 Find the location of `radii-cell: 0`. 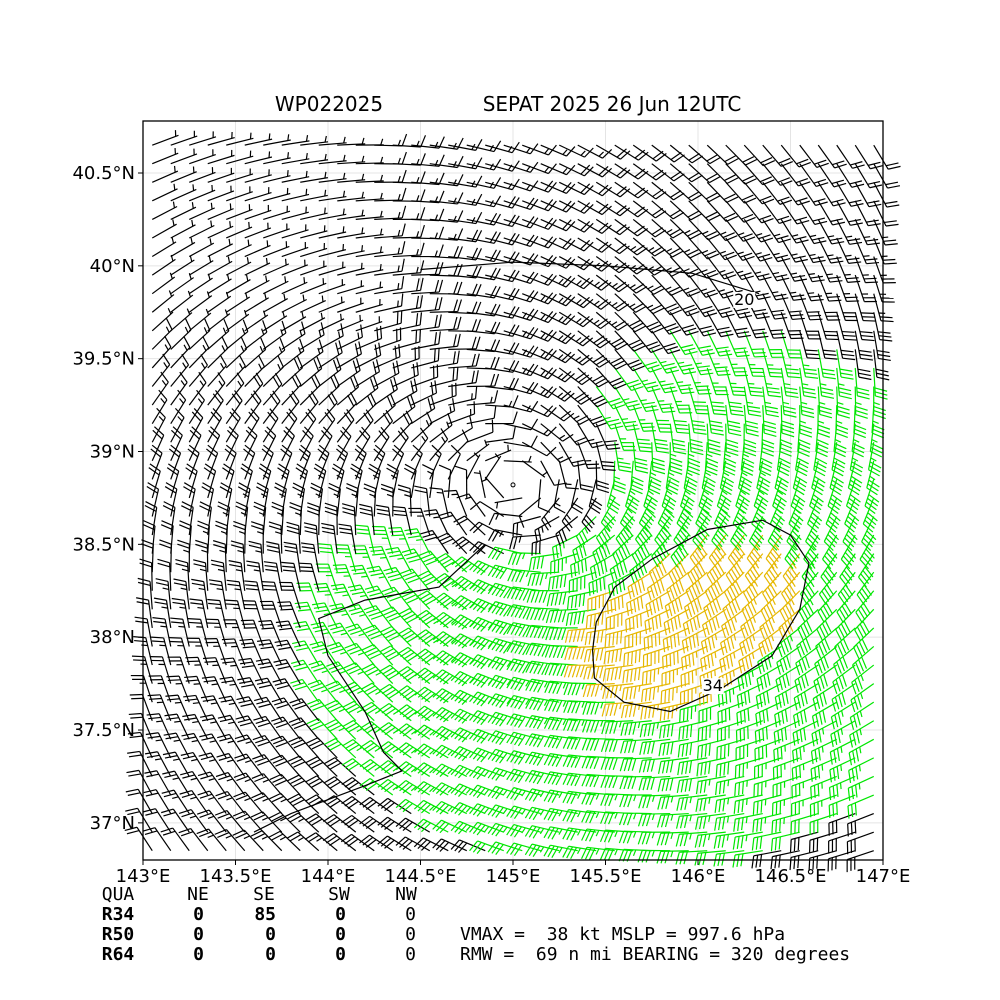

radii-cell: 0 is located at coordinates (410, 934).